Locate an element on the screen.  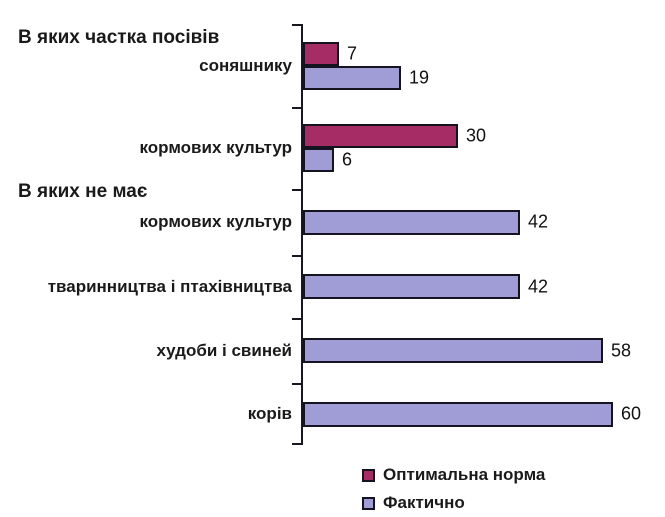
legend-label-optimal: Оптимальна норма is located at coordinates (464, 474).